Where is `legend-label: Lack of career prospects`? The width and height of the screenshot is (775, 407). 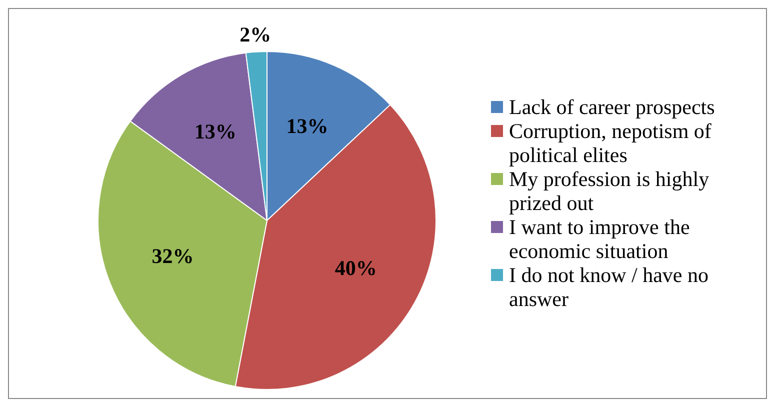
legend-label: Lack of career prospects is located at coordinates (612, 107).